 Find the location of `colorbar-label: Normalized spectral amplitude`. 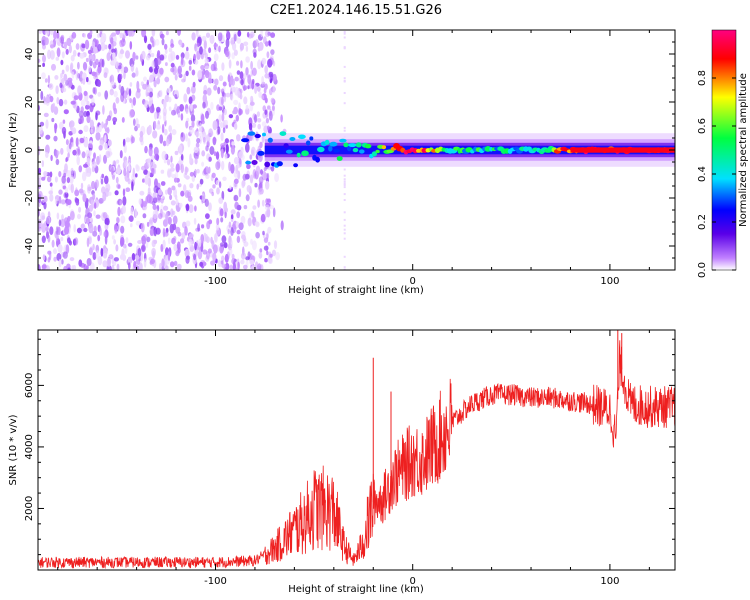

colorbar-label: Normalized spectral amplitude is located at coordinates (743, 150).